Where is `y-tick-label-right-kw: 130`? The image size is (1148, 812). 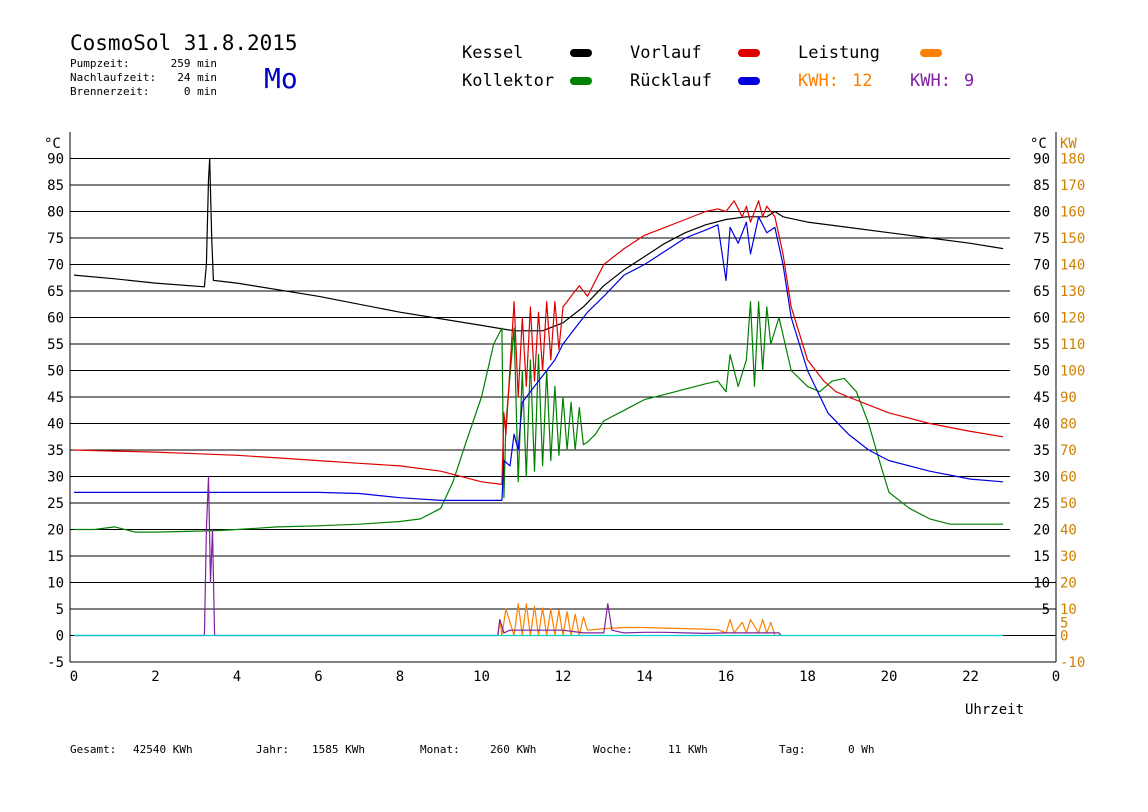
y-tick-label-right-kw: 130 is located at coordinates (1072, 292).